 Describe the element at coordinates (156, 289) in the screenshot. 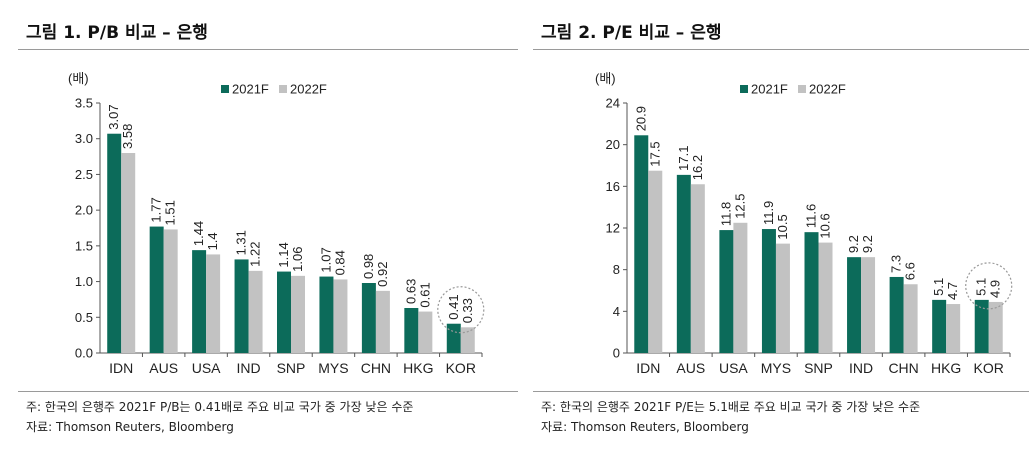

I see `bar-2021f-aus` at that location.